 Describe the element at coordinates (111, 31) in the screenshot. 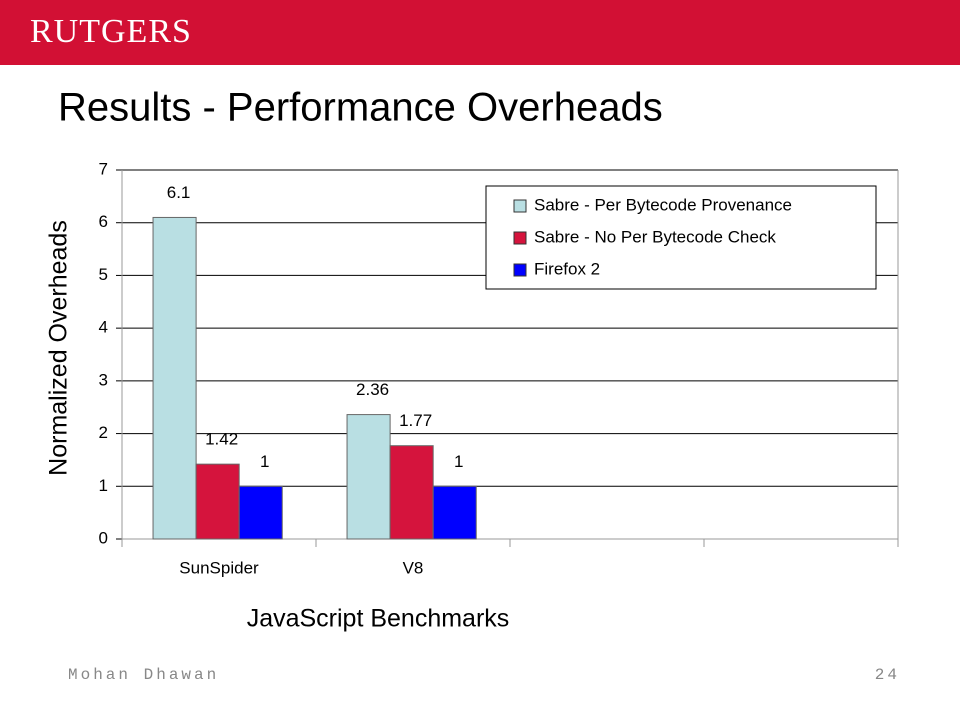

I see `logo: RUTGERS` at that location.